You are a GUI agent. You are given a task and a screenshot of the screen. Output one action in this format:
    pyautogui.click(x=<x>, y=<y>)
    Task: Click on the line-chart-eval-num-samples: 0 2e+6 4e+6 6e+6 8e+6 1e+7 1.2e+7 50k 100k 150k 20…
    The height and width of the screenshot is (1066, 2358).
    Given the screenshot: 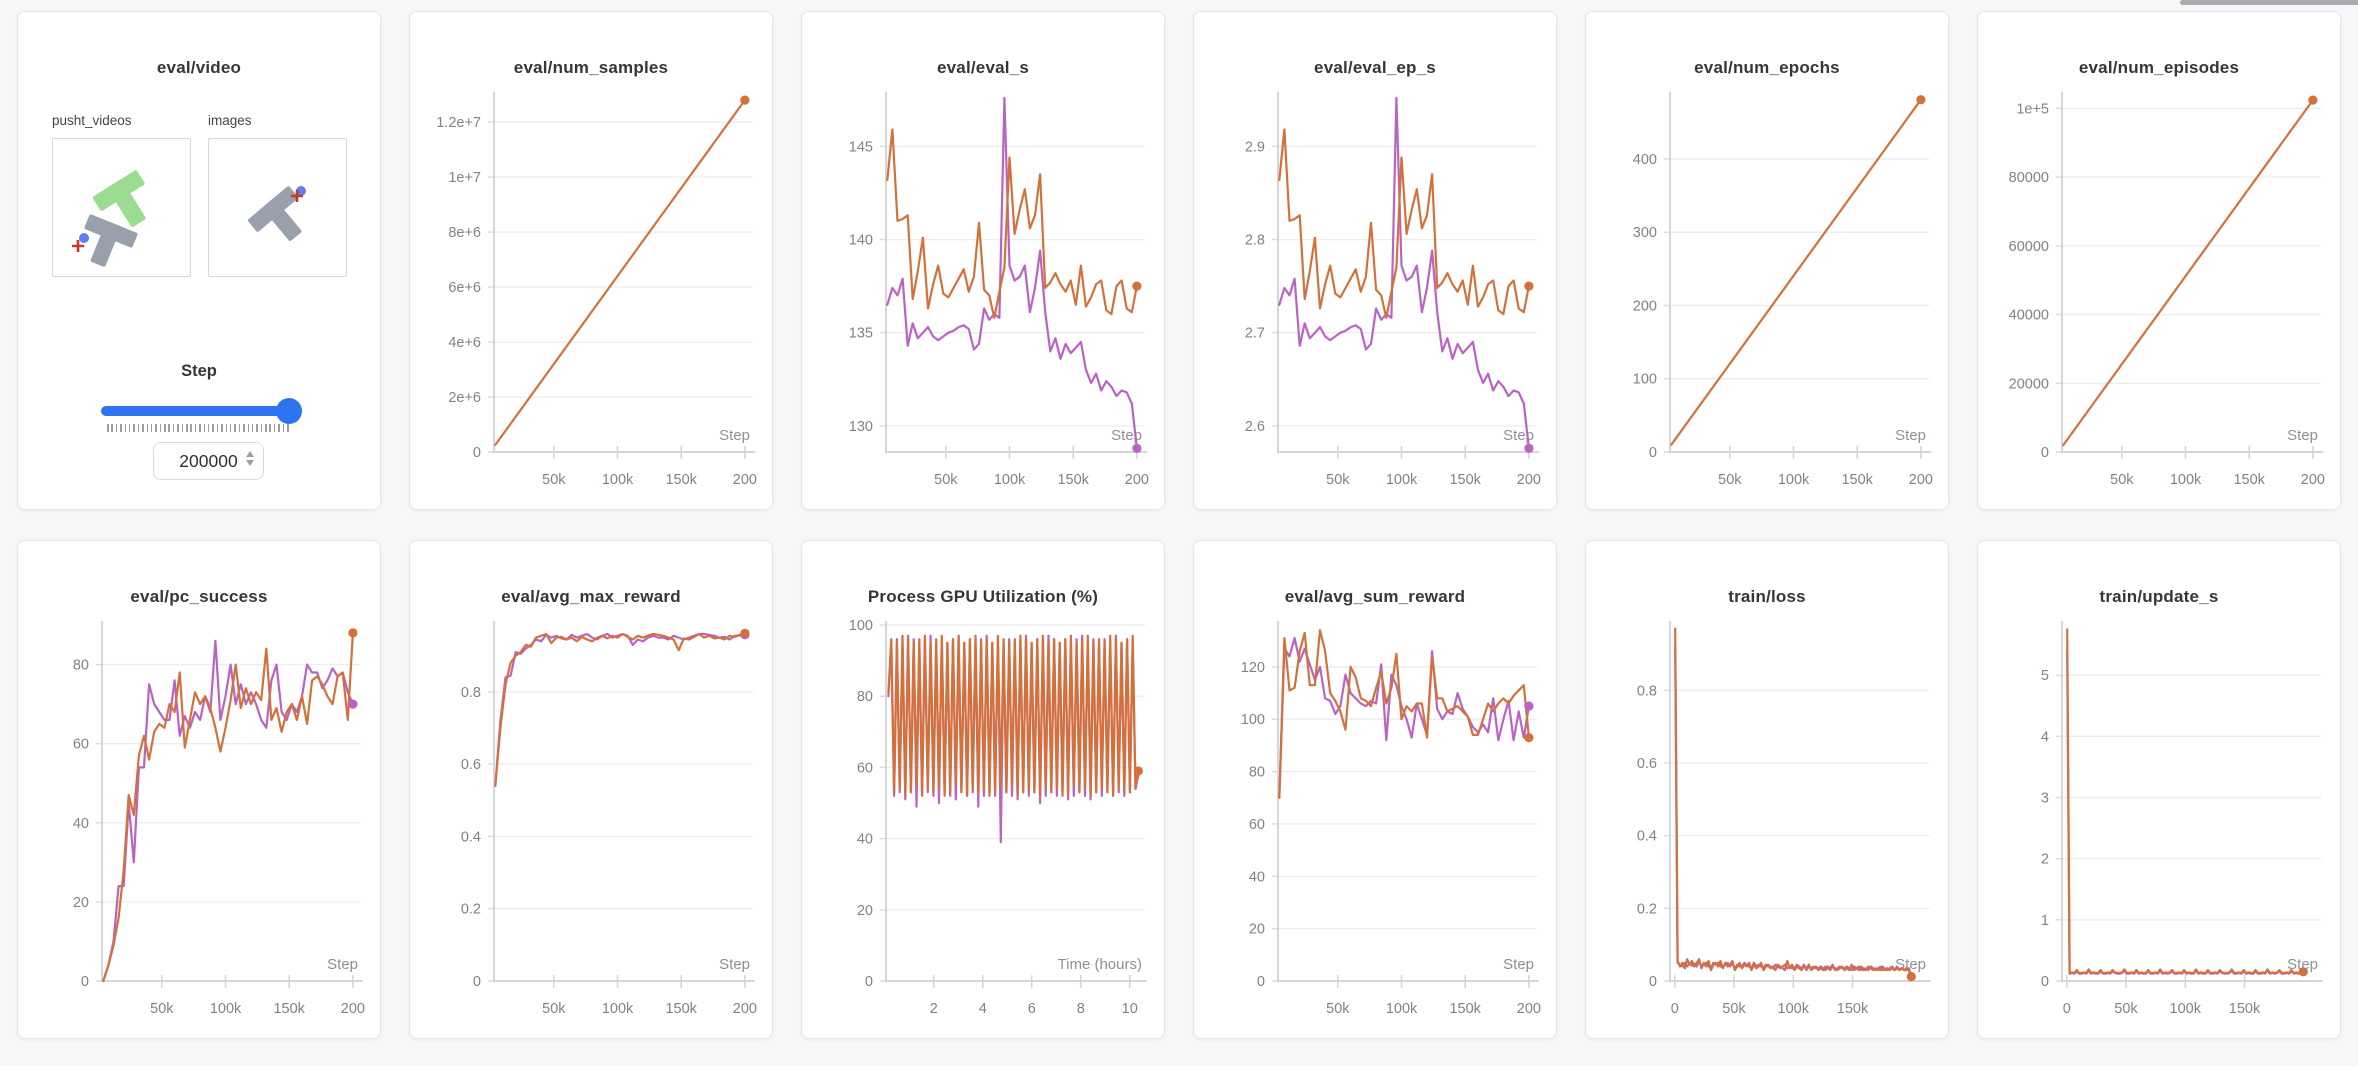 What is the action you would take?
    pyautogui.click(x=591, y=294)
    